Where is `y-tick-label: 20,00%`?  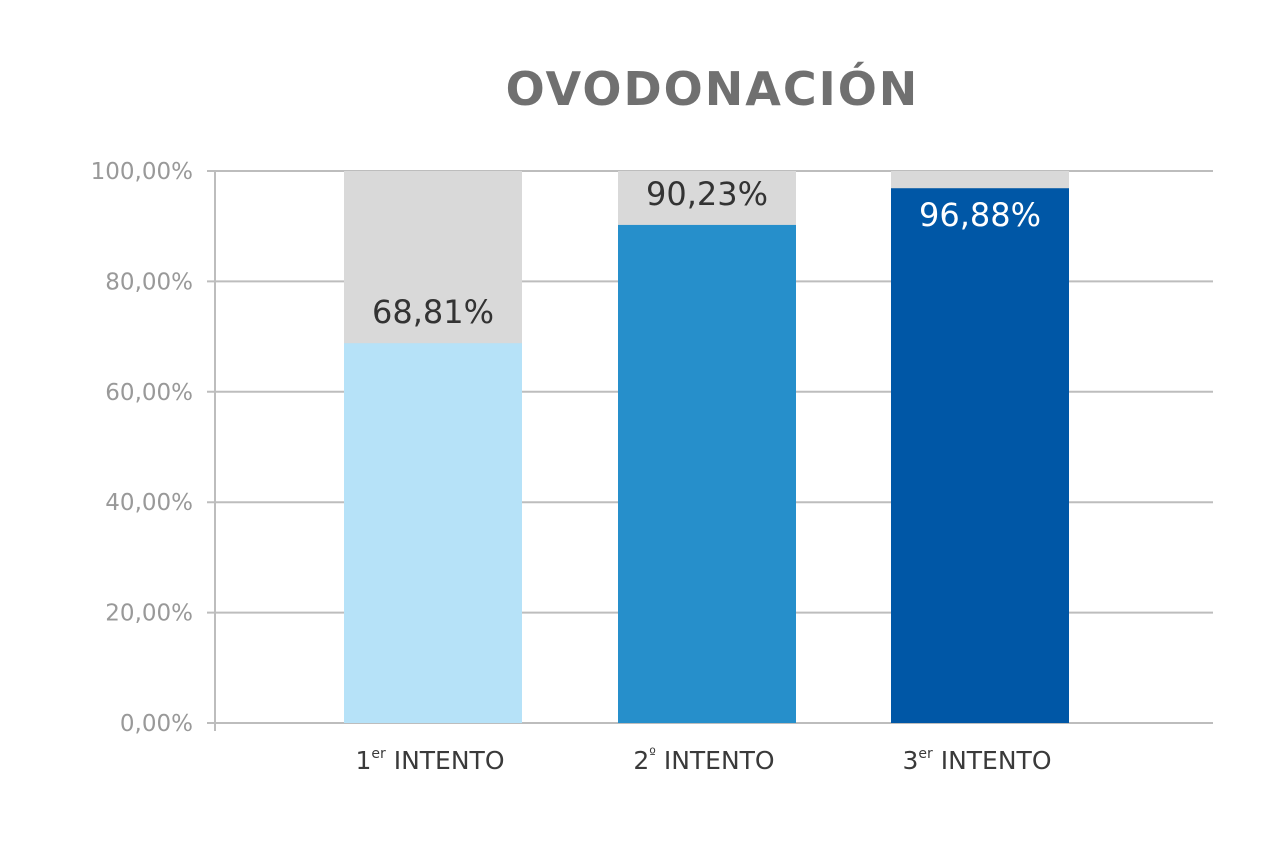
y-tick-label: 20,00% is located at coordinates (149, 614).